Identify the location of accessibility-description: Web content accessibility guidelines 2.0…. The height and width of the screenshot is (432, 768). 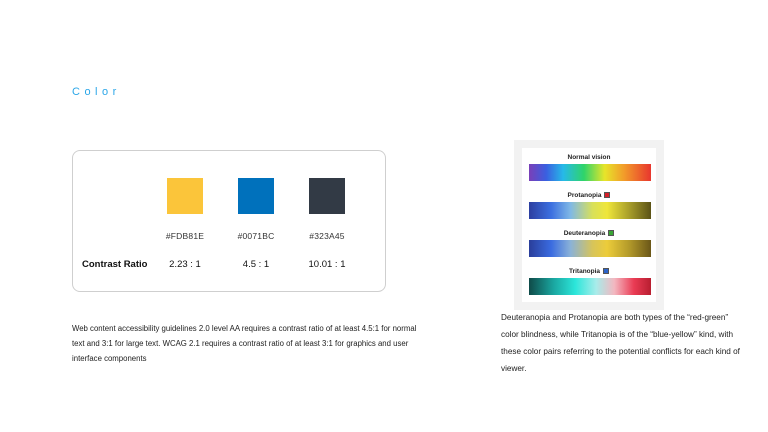
(244, 343).